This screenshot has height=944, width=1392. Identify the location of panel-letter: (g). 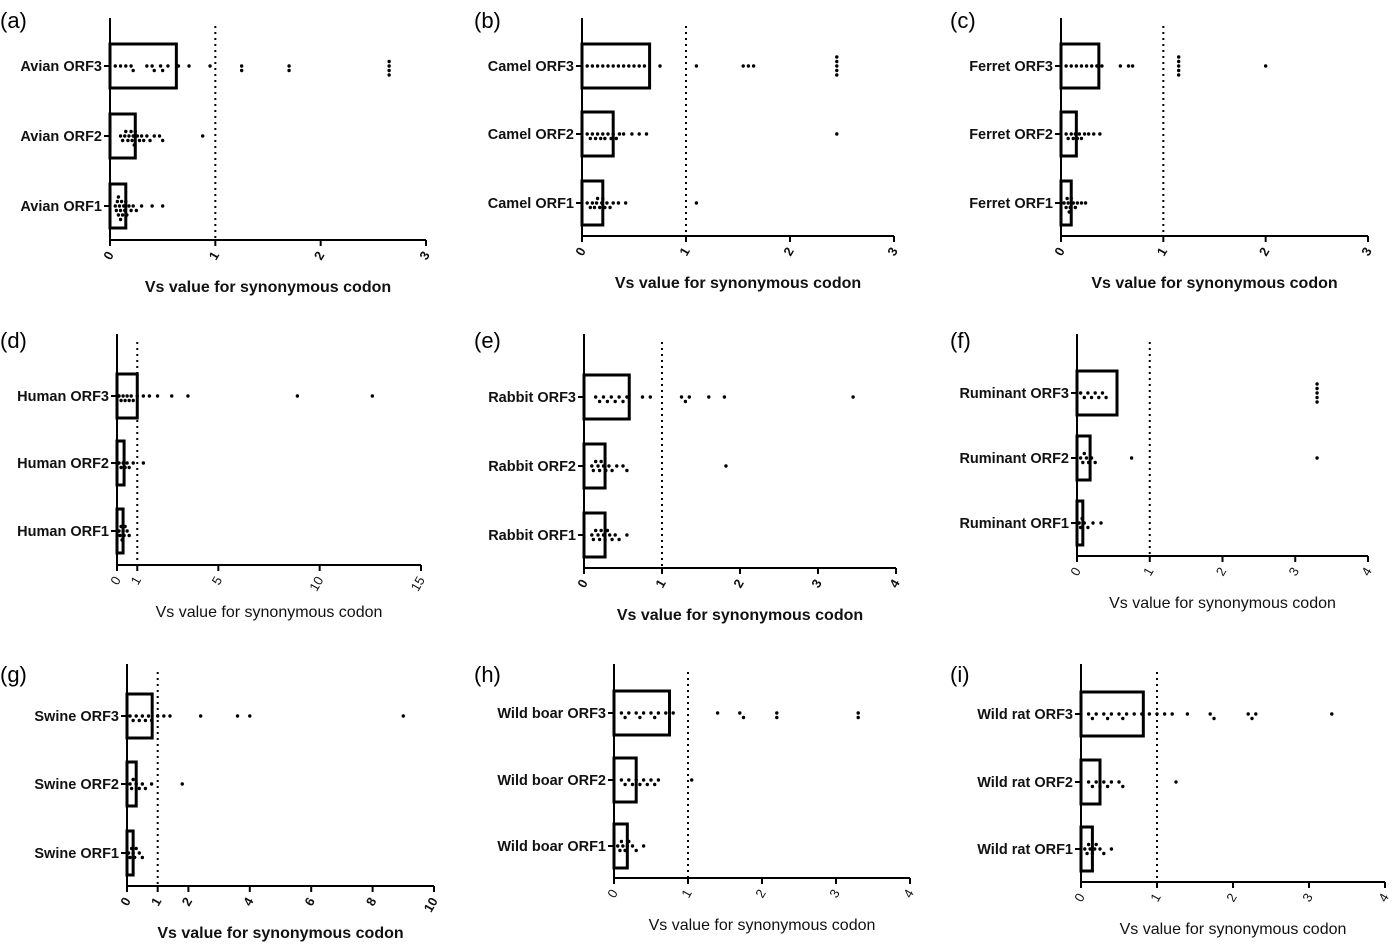
(13, 674).